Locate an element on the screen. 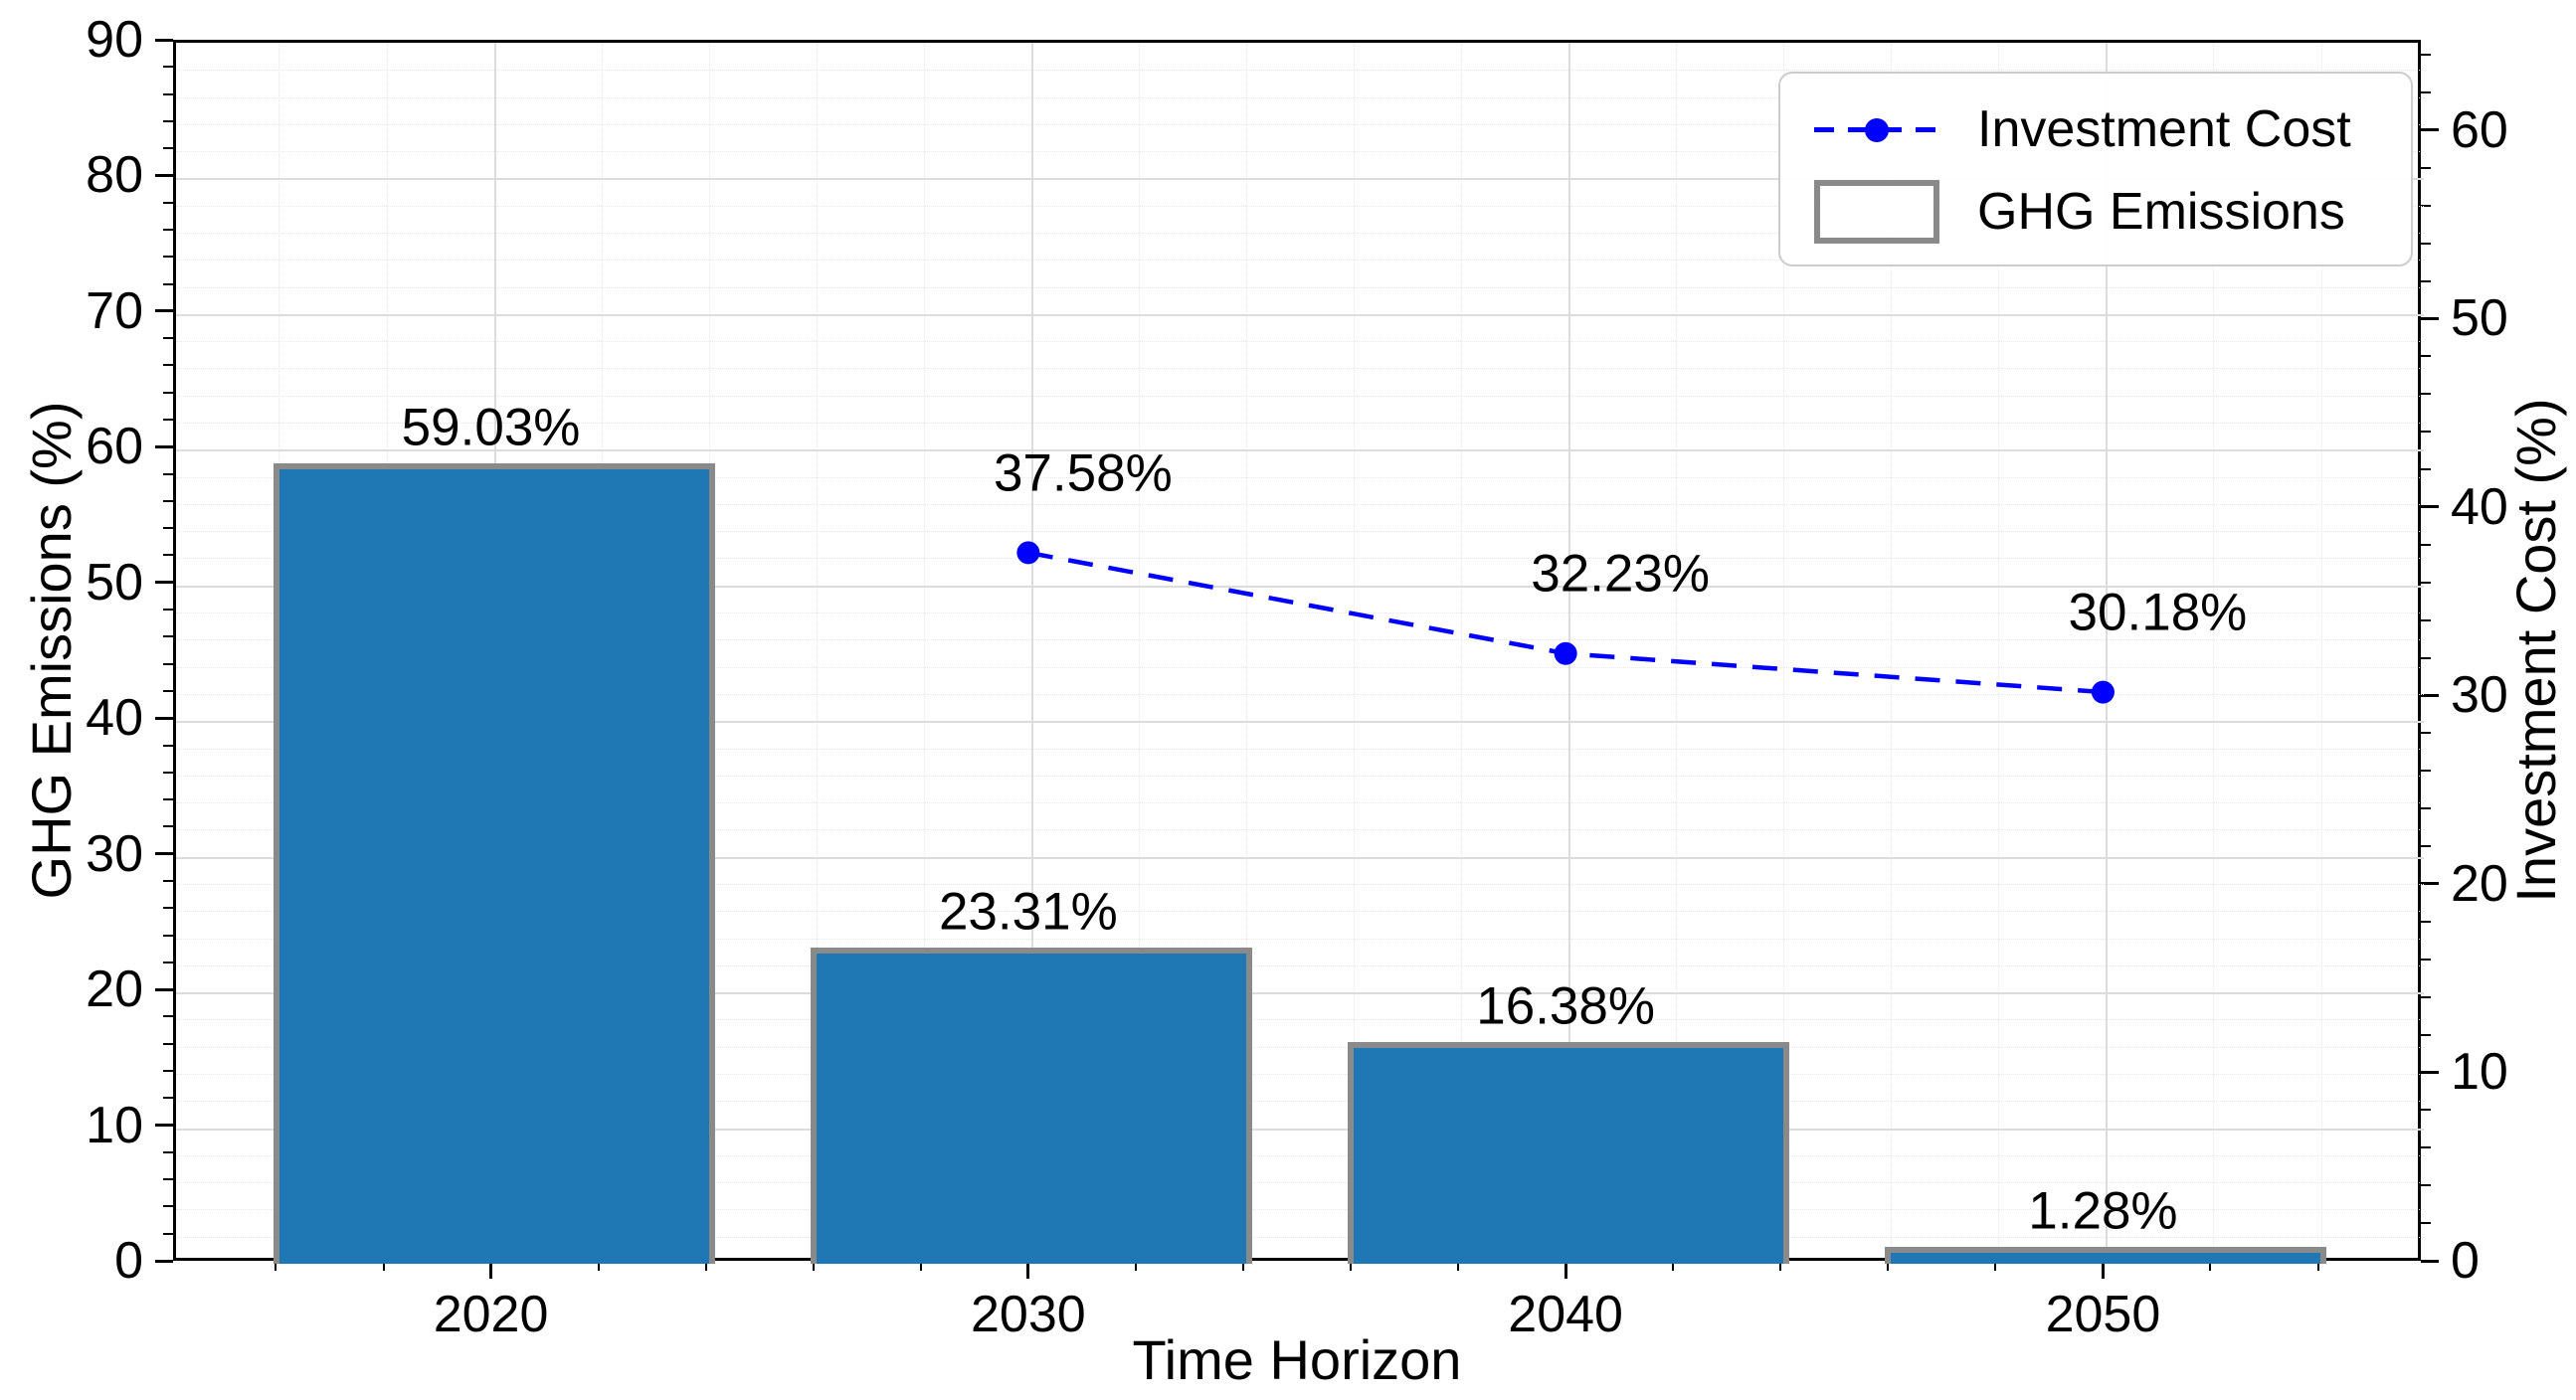 This screenshot has height=1400, width=2576. left-tick-label-80: 80 is located at coordinates (114, 175).